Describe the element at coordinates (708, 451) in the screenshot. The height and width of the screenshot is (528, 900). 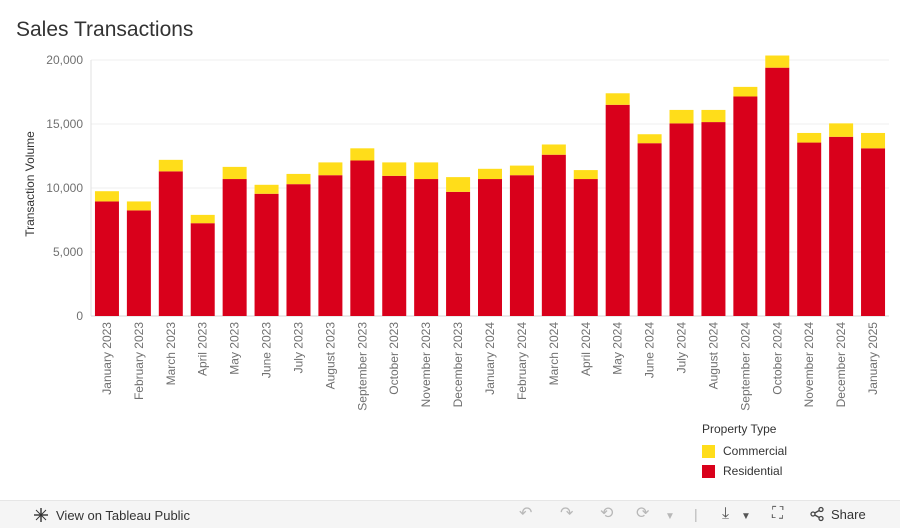
I see `legend-swatch-commercial` at that location.